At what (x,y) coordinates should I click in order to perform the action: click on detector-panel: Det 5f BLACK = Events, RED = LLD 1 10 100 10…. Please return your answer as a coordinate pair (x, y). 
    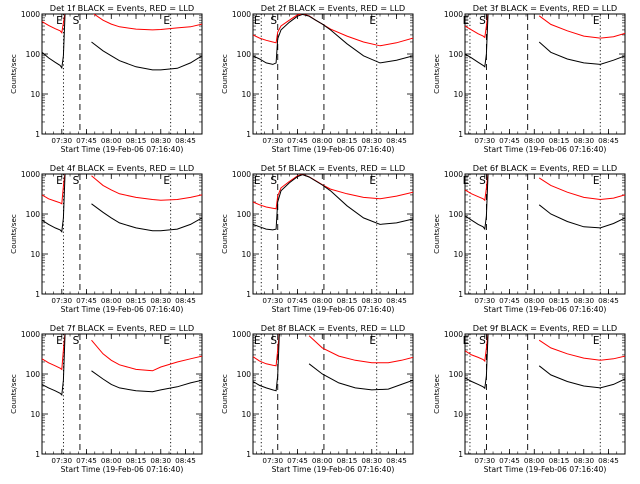
    Looking at the image, I should click on (317, 238).